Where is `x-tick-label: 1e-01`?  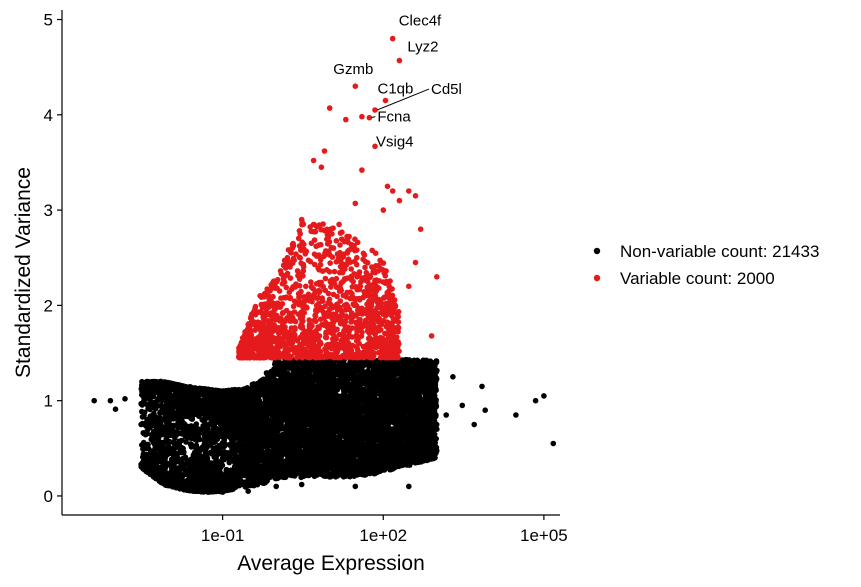 x-tick-label: 1e-01 is located at coordinates (222, 535).